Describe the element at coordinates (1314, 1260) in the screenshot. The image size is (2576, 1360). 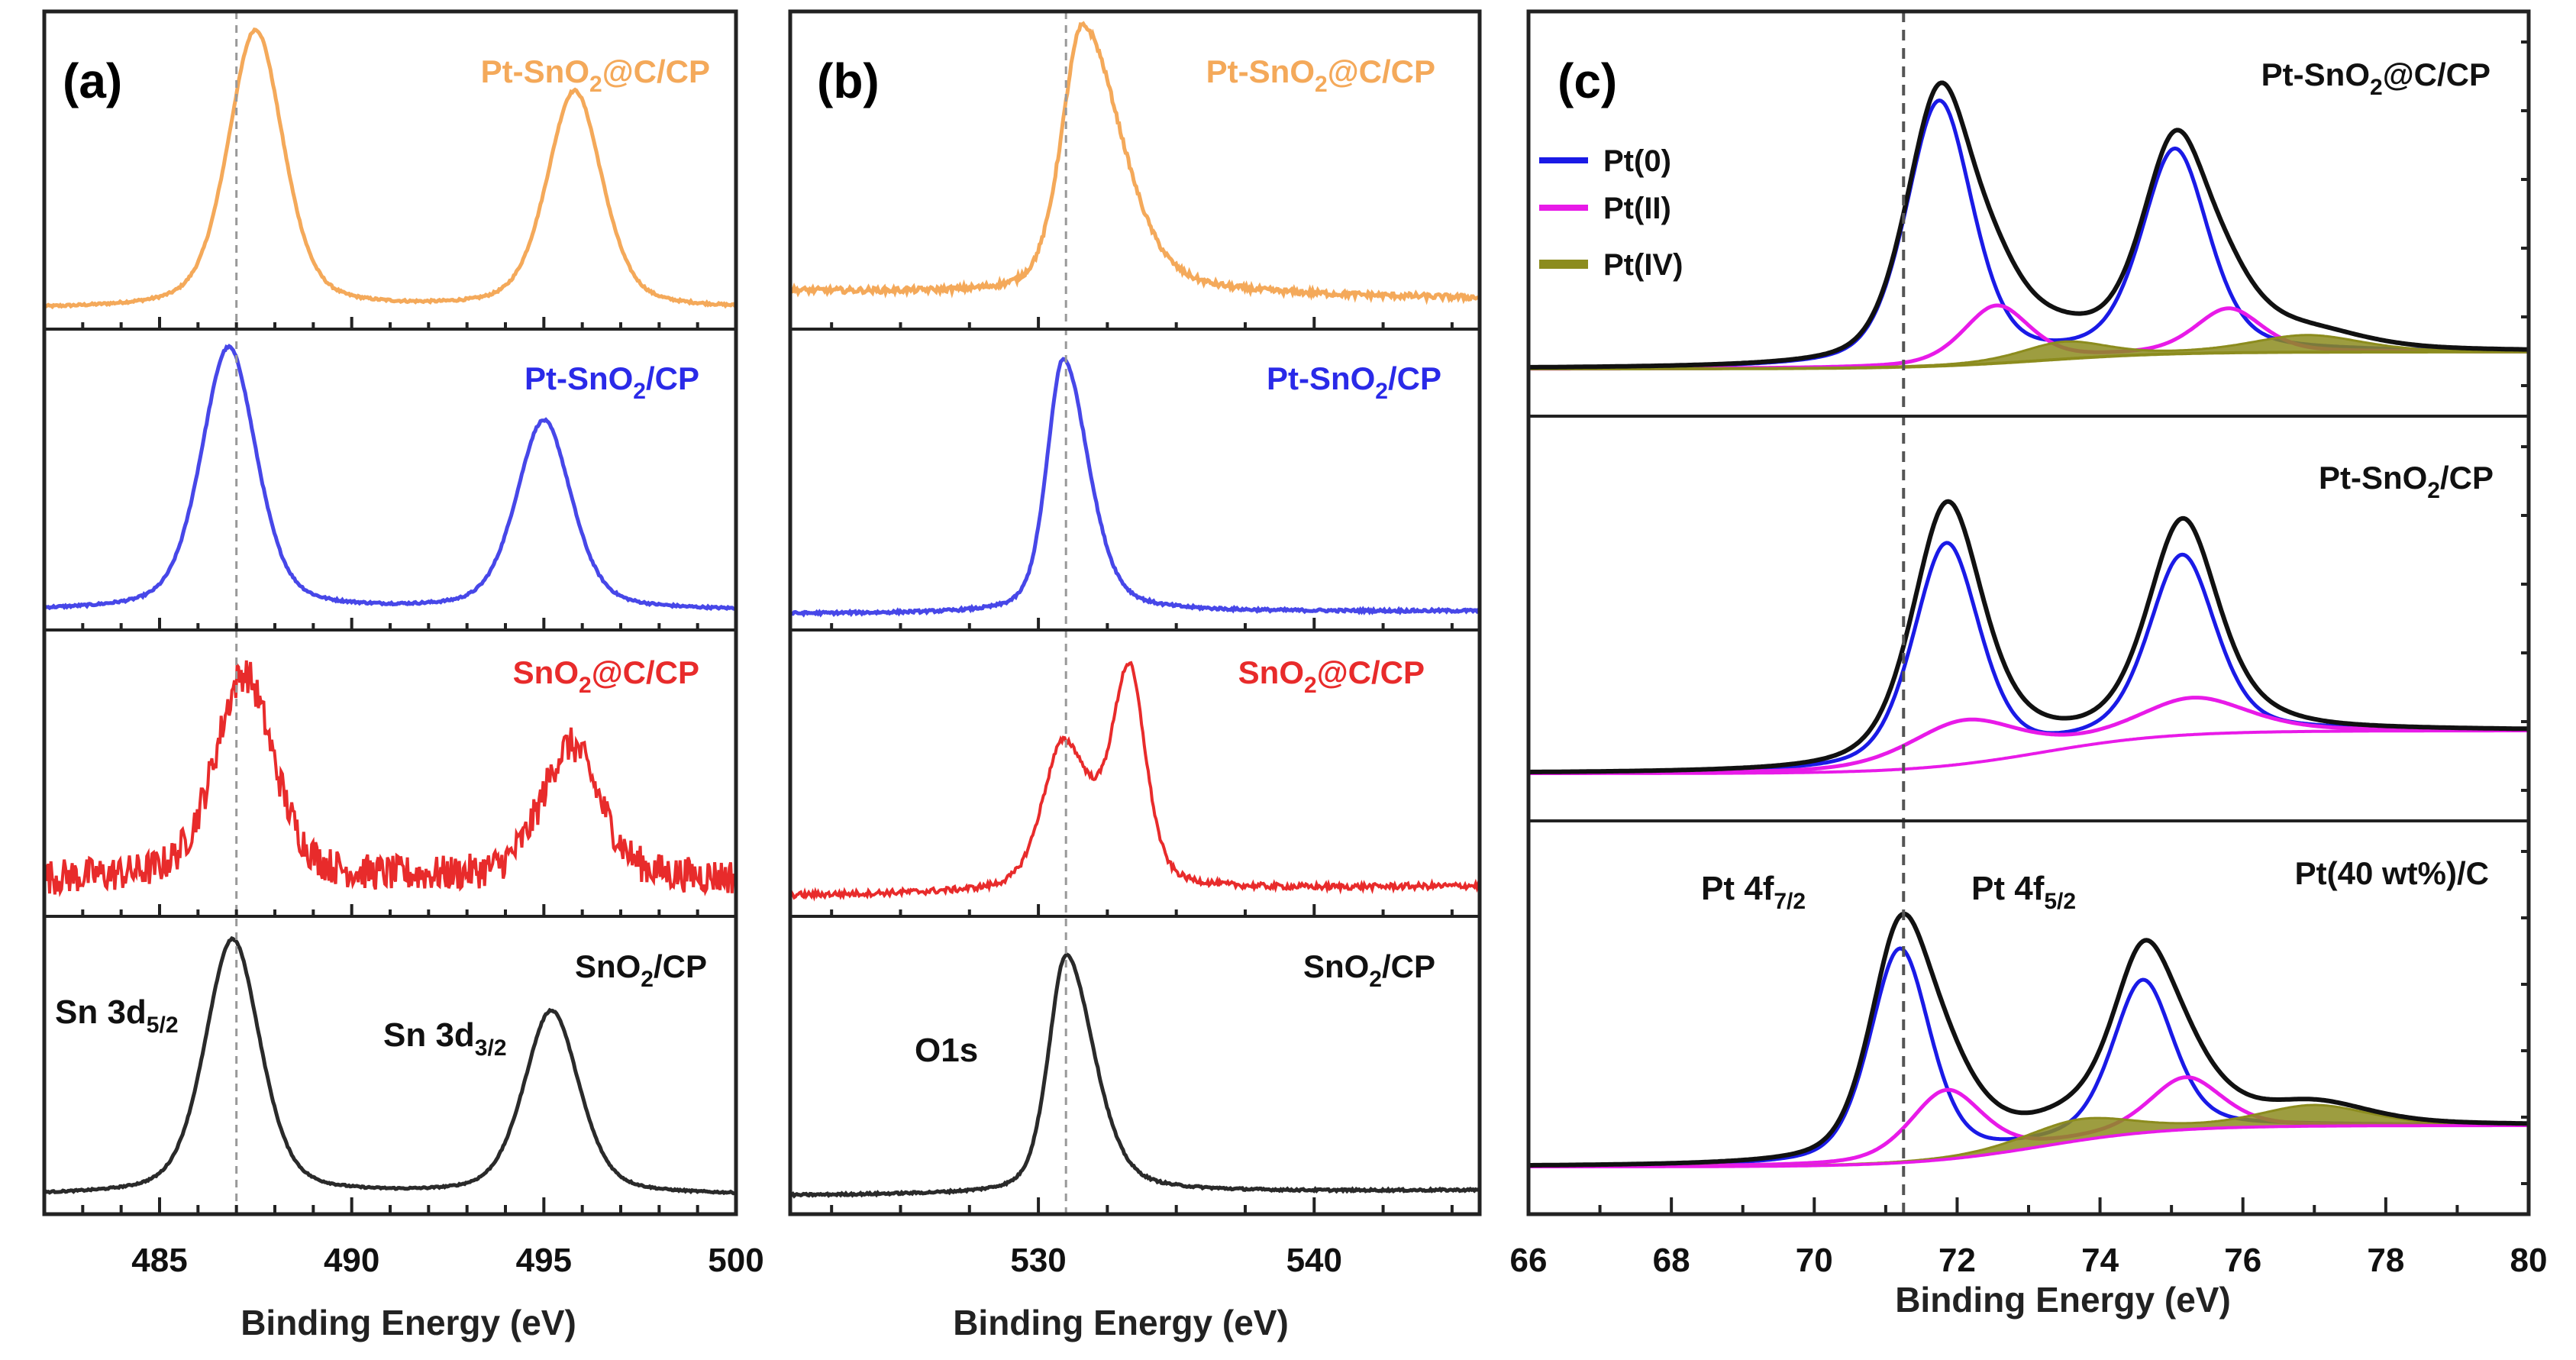
I see `x-tick-label: 540` at that location.